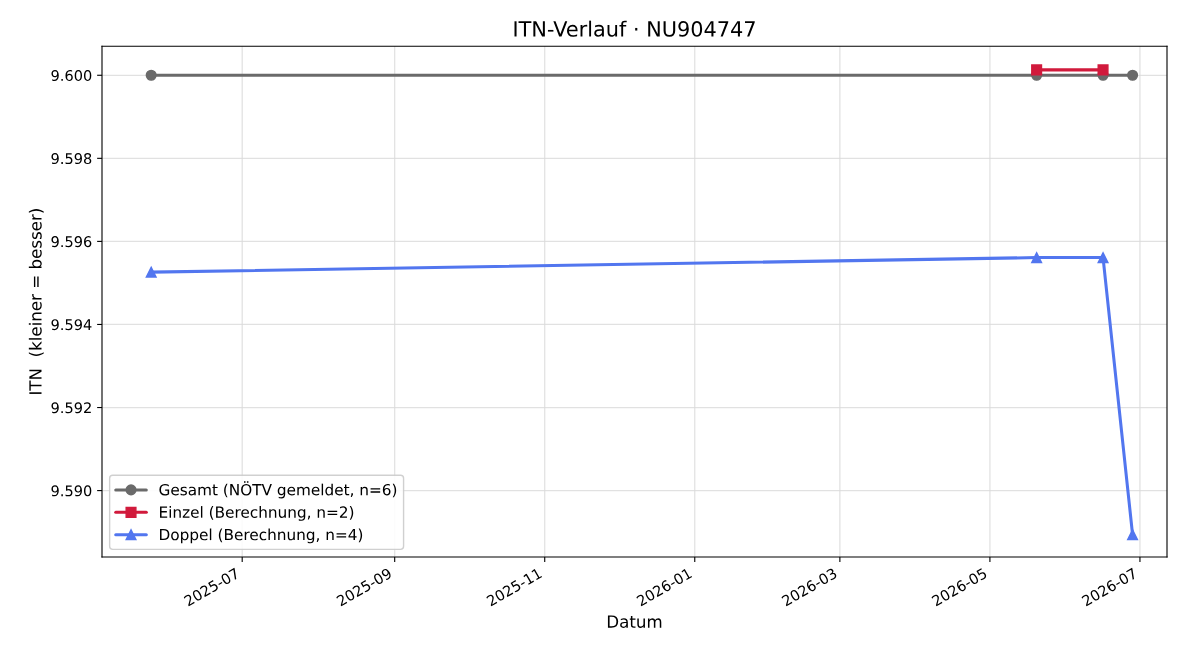 The width and height of the screenshot is (1200, 660). Describe the element at coordinates (257, 513) in the screenshot. I see `legend-label: Einzel (Berechnung, n=2)` at that location.